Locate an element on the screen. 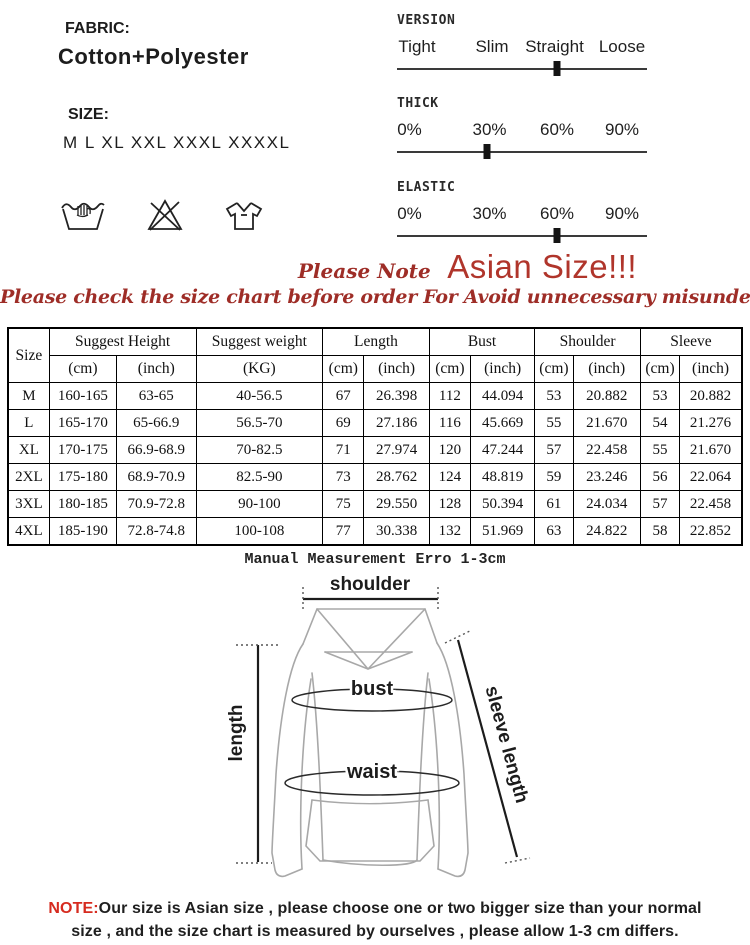 This screenshot has width=750, height=945. option-tight: Tight is located at coordinates (417, 46).